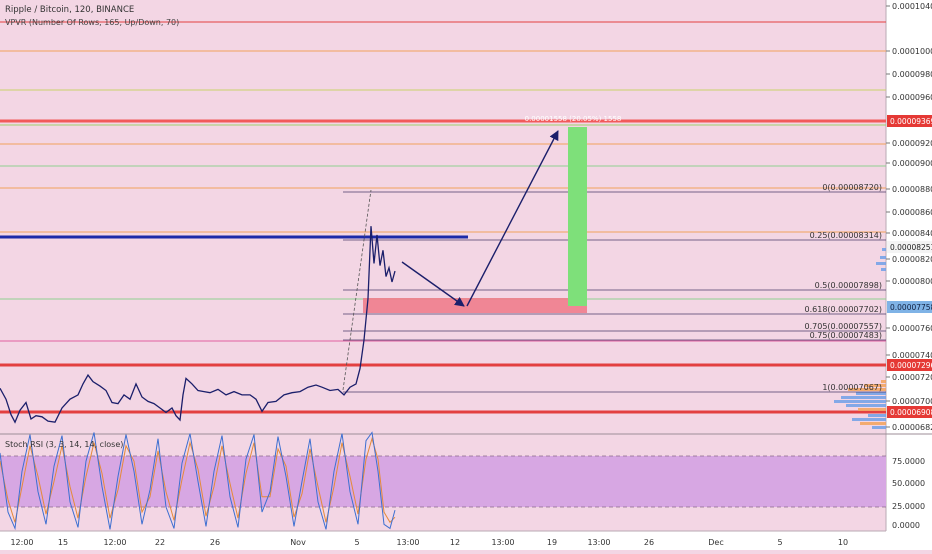  Describe the element at coordinates (357, 290) in the screenshot. I see `trend-dashed-line` at that location.